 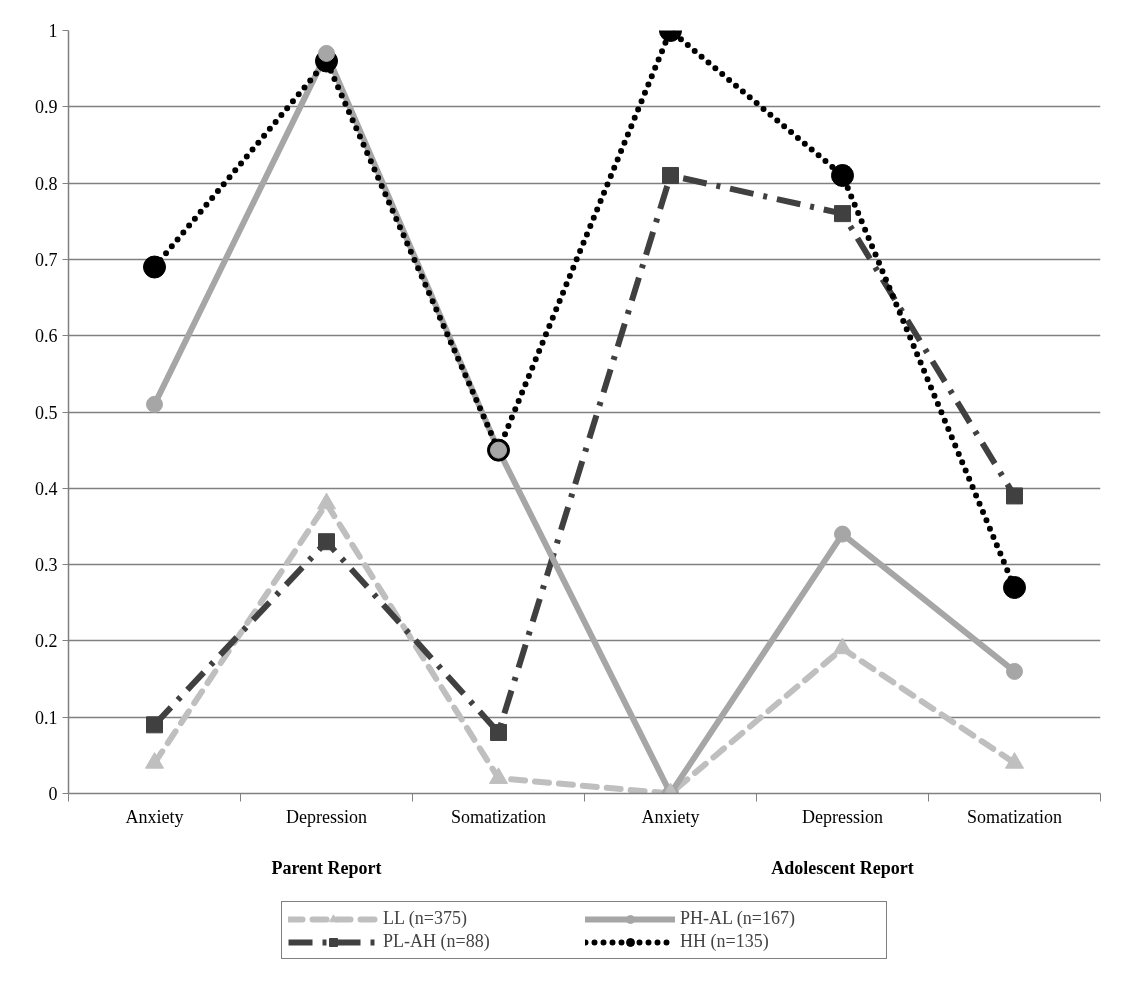 I want to click on text: Parent Report, so click(x=326, y=867).